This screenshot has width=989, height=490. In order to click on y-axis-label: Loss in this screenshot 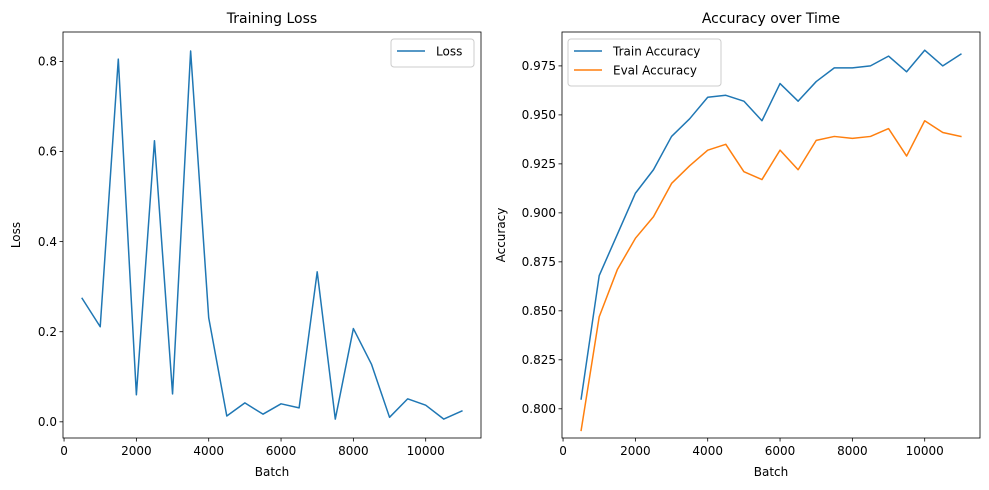, I will do `click(16, 235)`.